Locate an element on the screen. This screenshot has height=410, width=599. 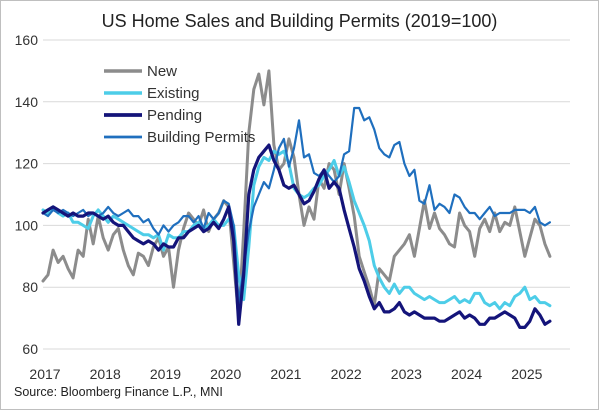
source-note: Source: Bloomberg Finance L.P., MNI is located at coordinates (118, 392).